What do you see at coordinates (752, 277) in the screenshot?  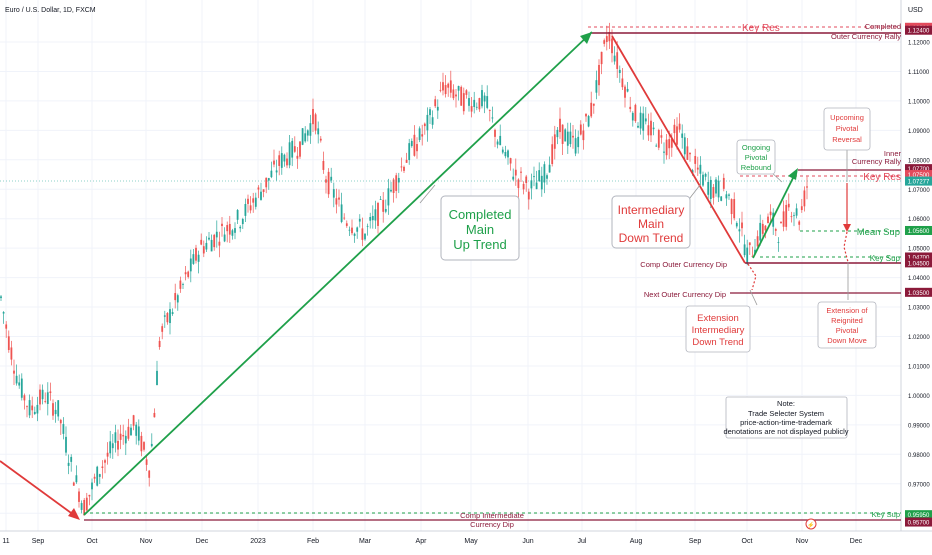 I see `extension-dotted-path` at bounding box center [752, 277].